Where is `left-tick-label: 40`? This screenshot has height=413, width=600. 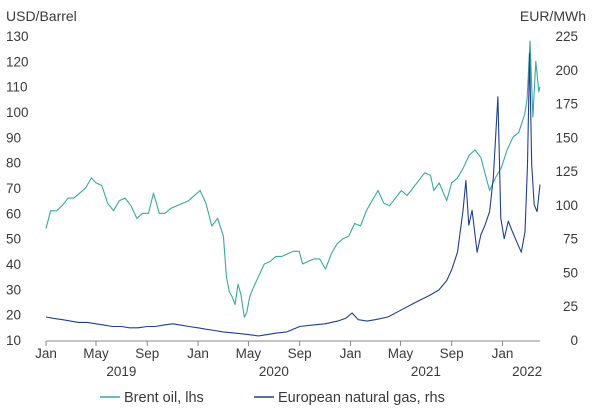
left-tick-label: 40 is located at coordinates (13, 264).